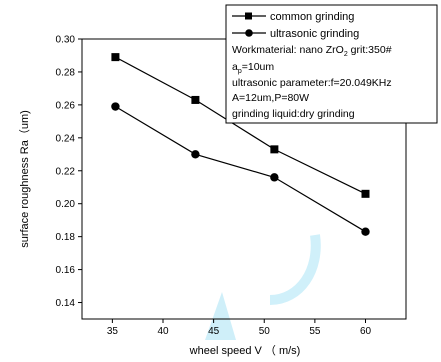 This screenshot has height=362, width=441. I want to click on x-tick-label: 60, so click(366, 331).